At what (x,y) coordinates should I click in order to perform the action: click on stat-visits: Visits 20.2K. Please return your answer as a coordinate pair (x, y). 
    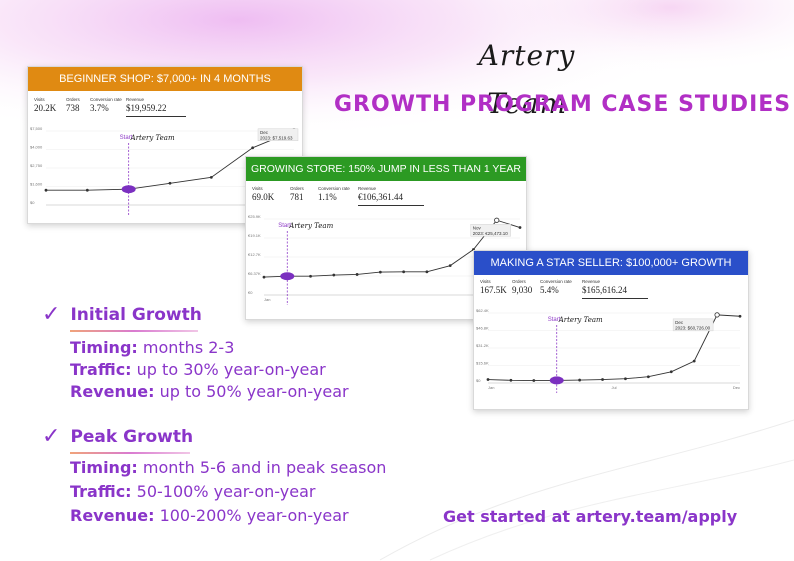
    Looking at the image, I should click on (45, 105).